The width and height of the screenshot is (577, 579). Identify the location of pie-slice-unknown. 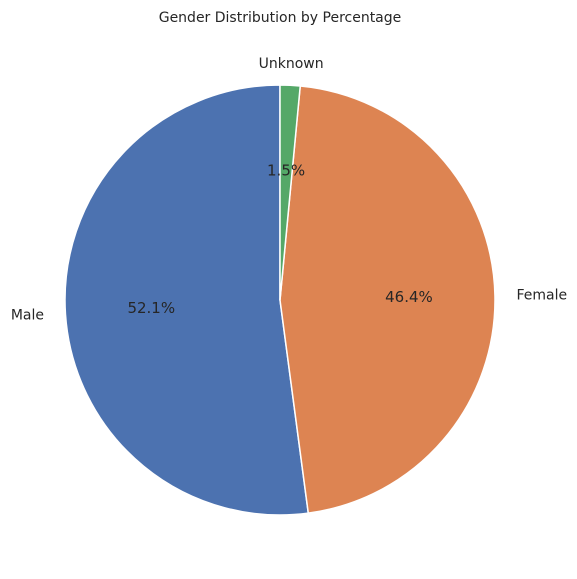
(290, 192).